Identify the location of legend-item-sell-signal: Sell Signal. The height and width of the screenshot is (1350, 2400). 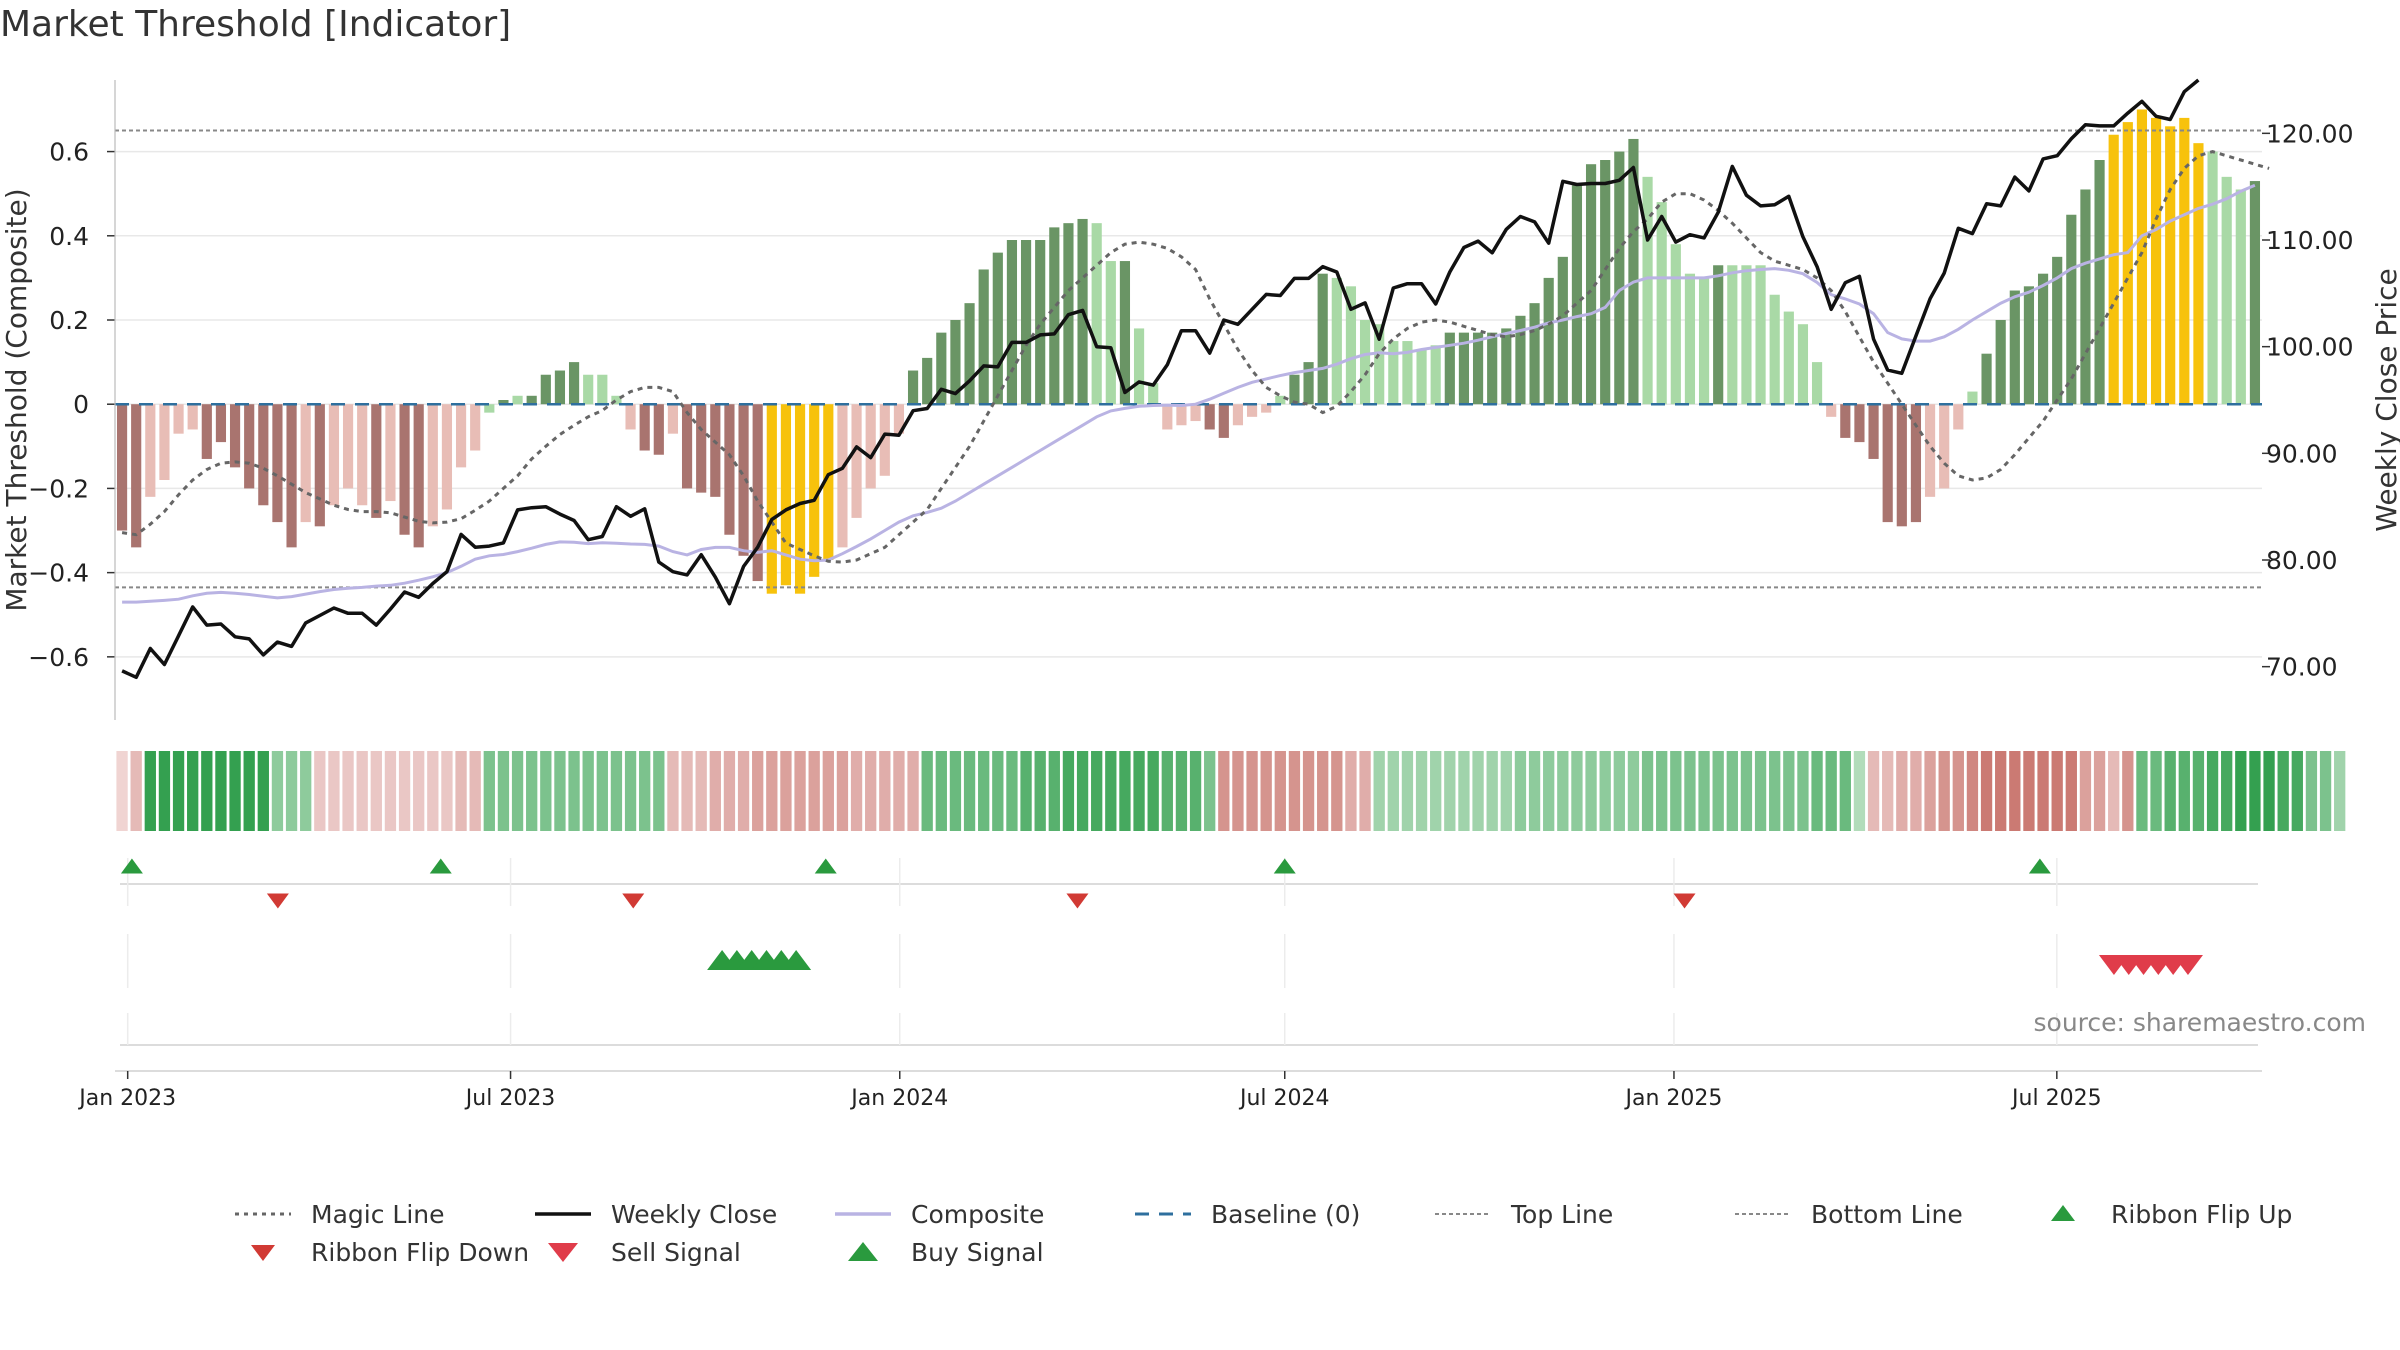
(638, 1252).